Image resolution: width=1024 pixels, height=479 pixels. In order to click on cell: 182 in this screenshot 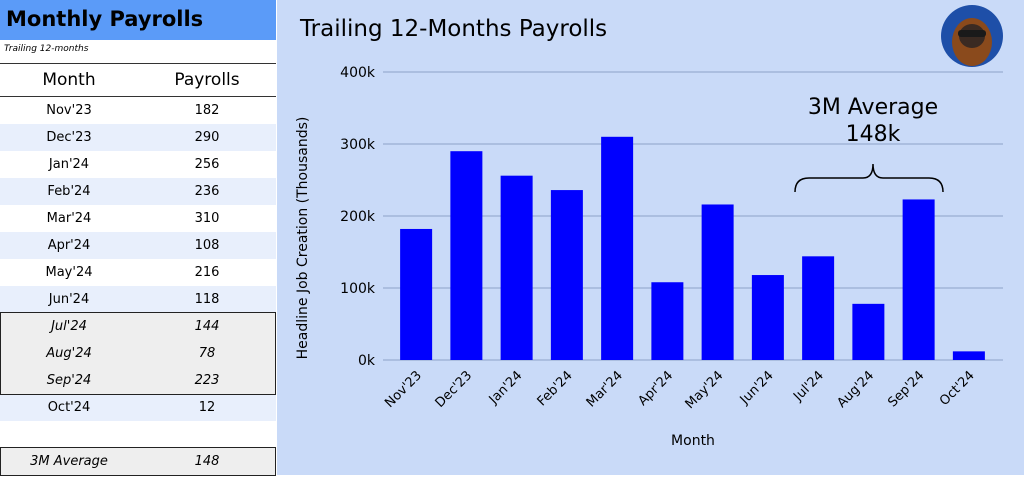, I will do `click(207, 110)`.